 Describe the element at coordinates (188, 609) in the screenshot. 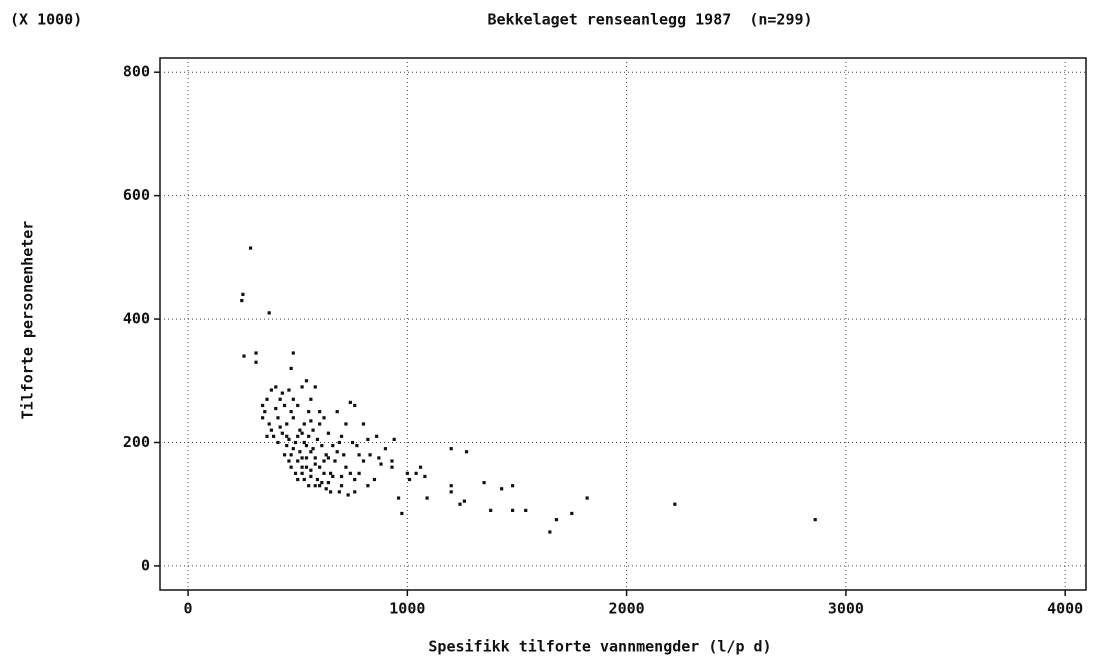

I see `x-tick-label: 0` at that location.